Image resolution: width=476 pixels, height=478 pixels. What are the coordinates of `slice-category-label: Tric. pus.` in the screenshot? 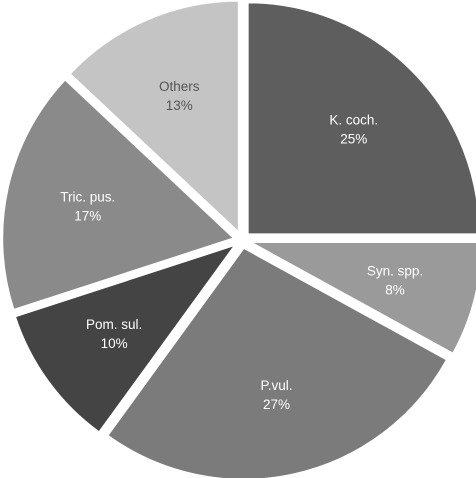 It's located at (87, 197).